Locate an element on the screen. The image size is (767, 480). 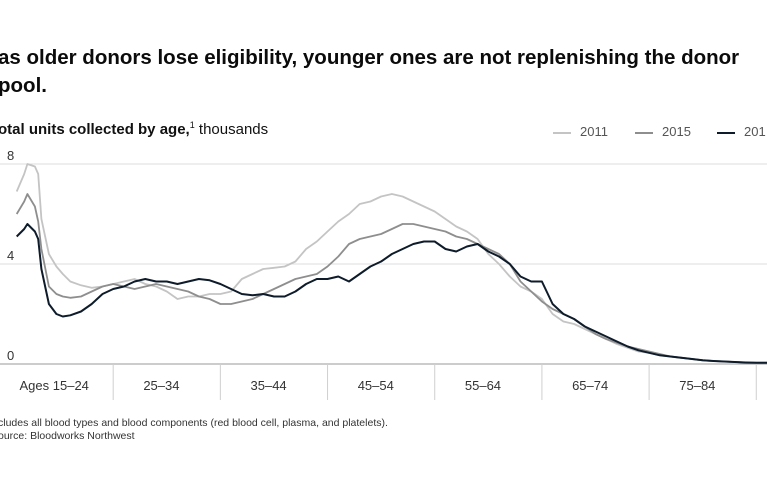
x-tick-label-0: Ages 15–24 is located at coordinates (54, 385).